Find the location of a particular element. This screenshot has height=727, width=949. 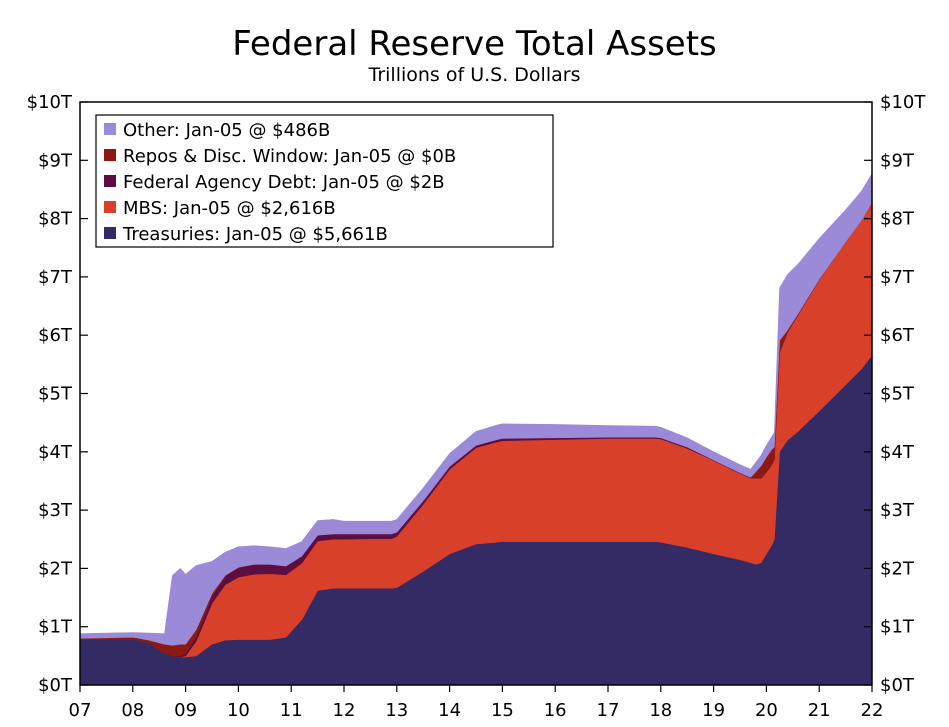

legend-box is located at coordinates (324, 181).